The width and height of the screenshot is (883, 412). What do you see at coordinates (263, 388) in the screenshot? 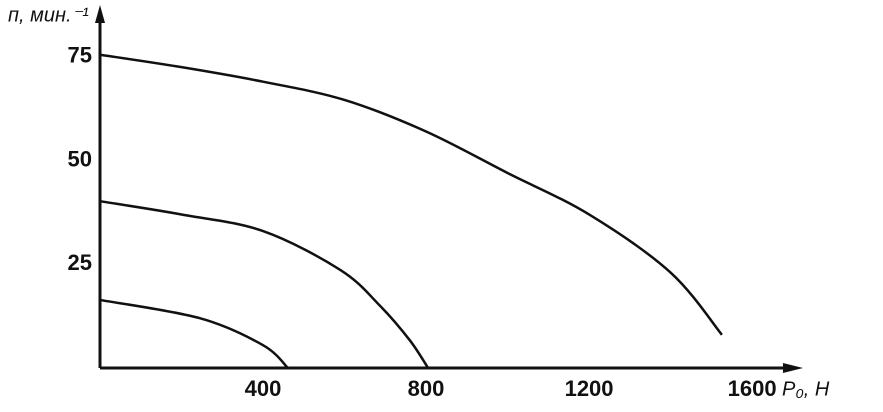
I see `x-tick-label: 400` at bounding box center [263, 388].